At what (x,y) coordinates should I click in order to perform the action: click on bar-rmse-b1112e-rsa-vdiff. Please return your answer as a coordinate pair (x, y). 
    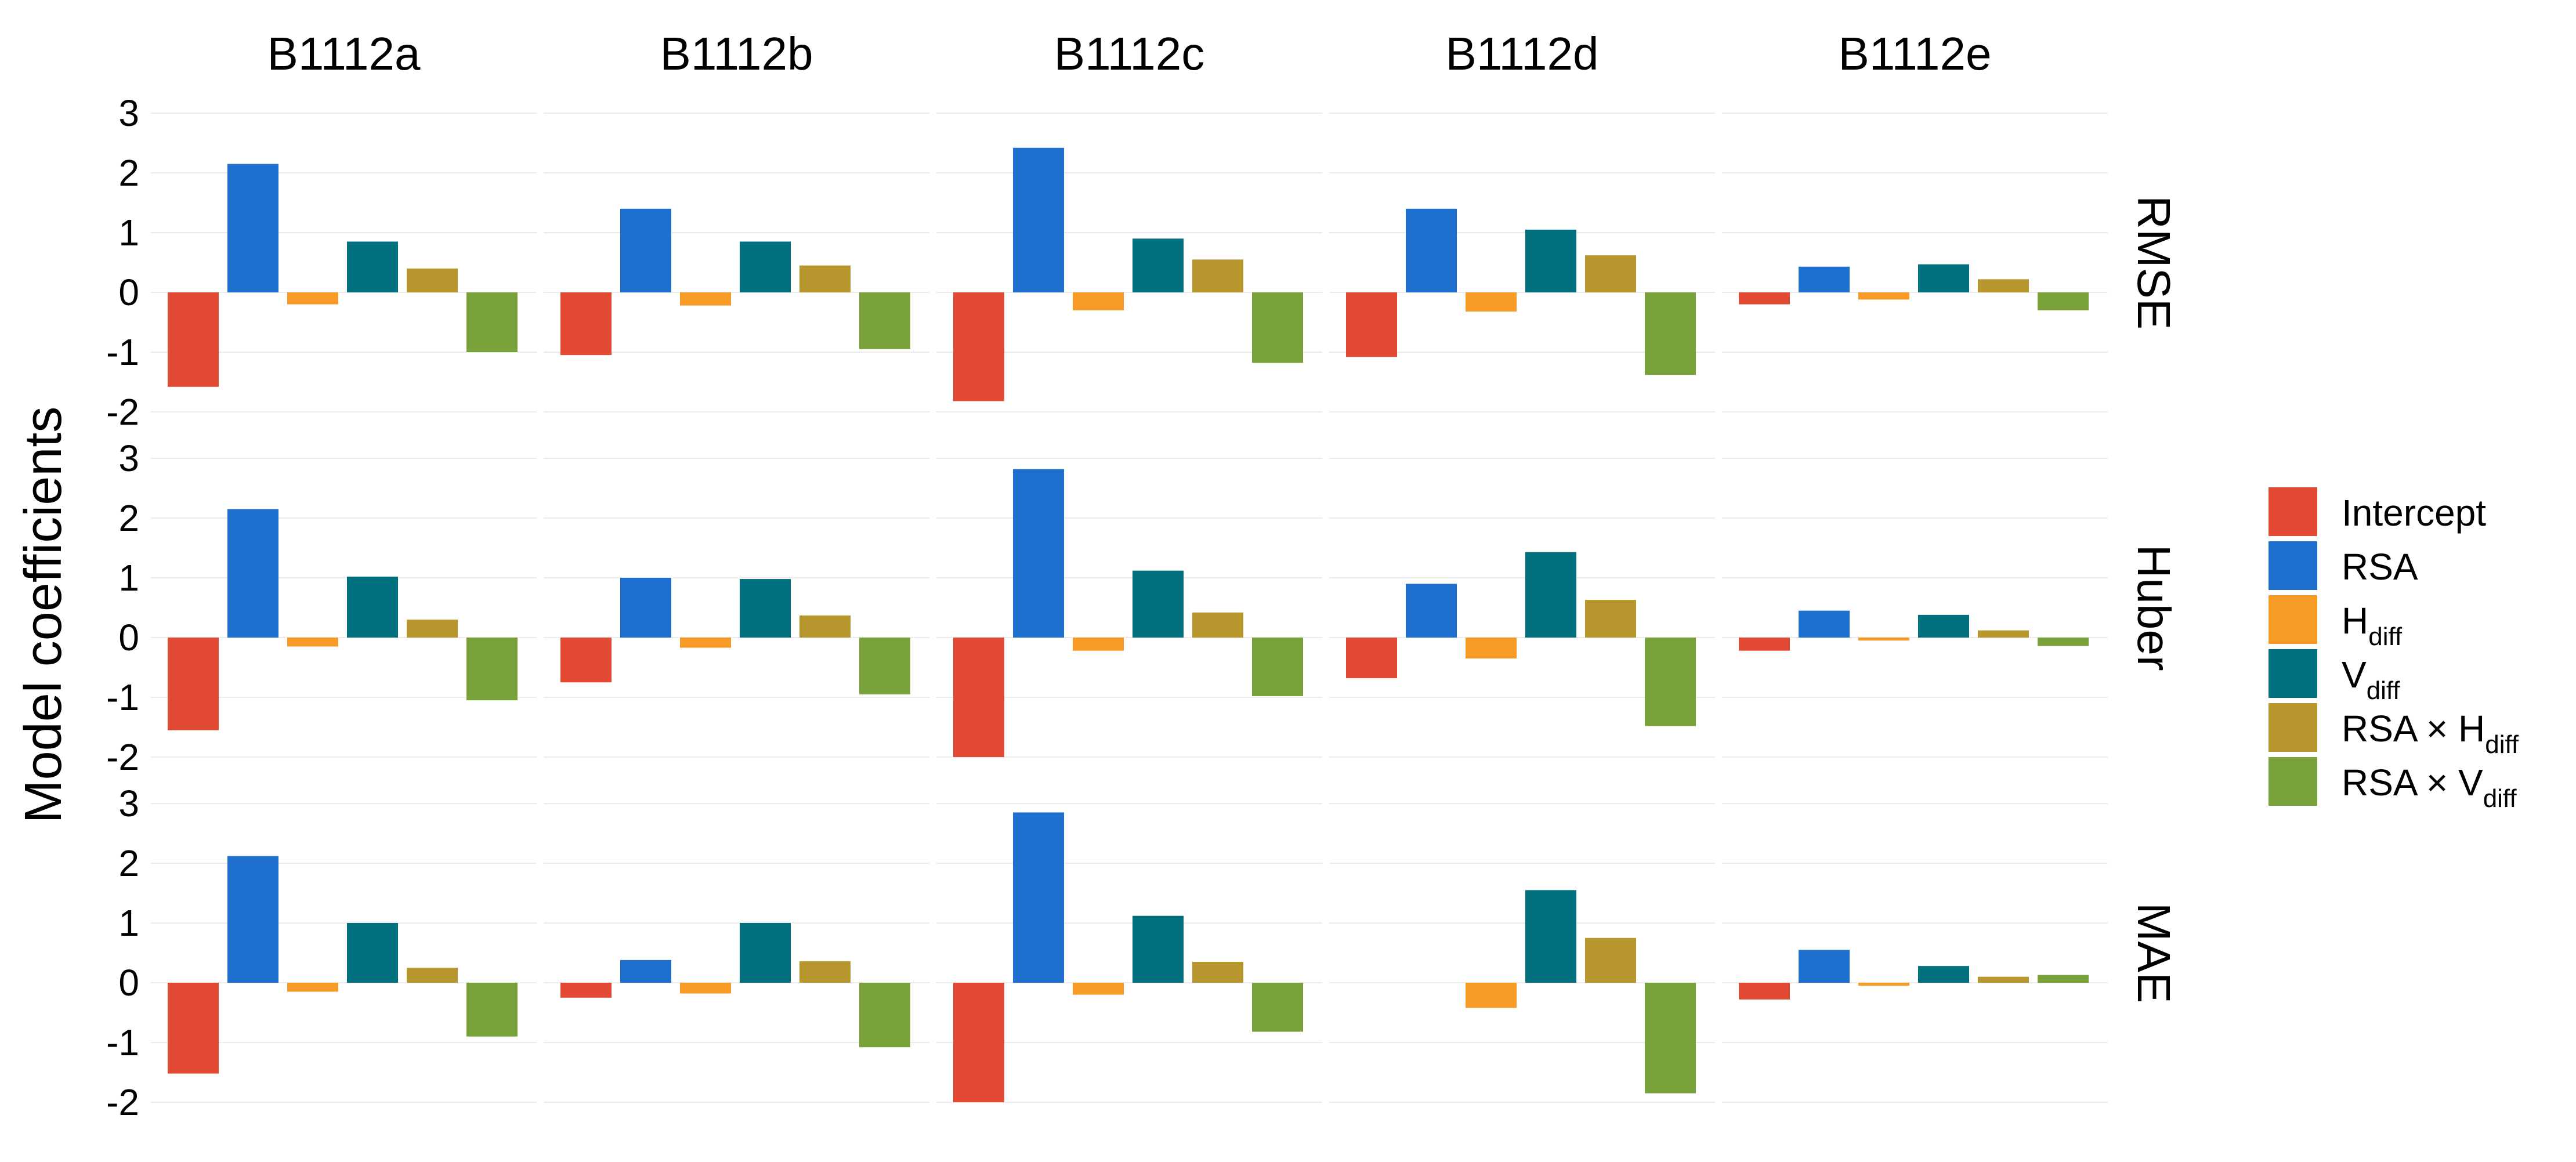
    Looking at the image, I should click on (2063, 301).